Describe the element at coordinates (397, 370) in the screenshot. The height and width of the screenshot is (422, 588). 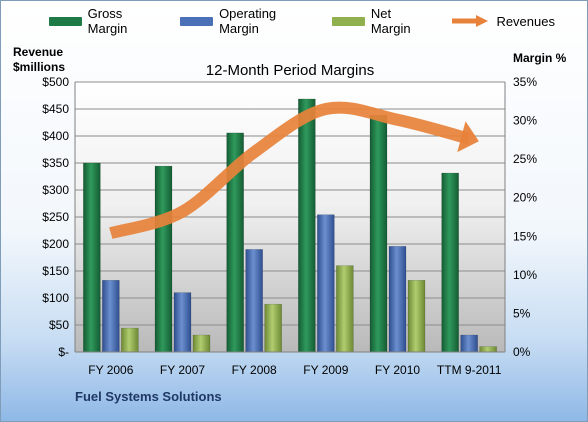
I see `x-tick-label: FY 2010` at that location.